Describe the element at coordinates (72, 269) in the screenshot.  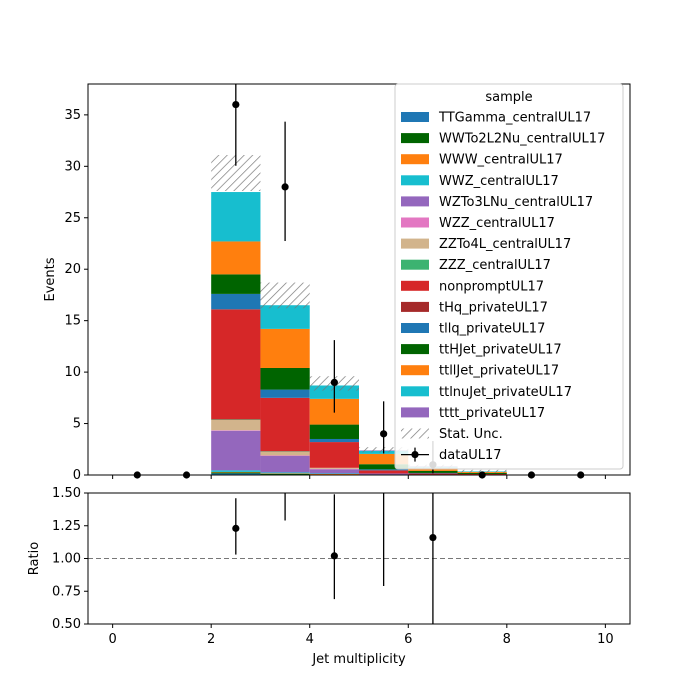
I see `main-ytick-label-20: 20` at that location.